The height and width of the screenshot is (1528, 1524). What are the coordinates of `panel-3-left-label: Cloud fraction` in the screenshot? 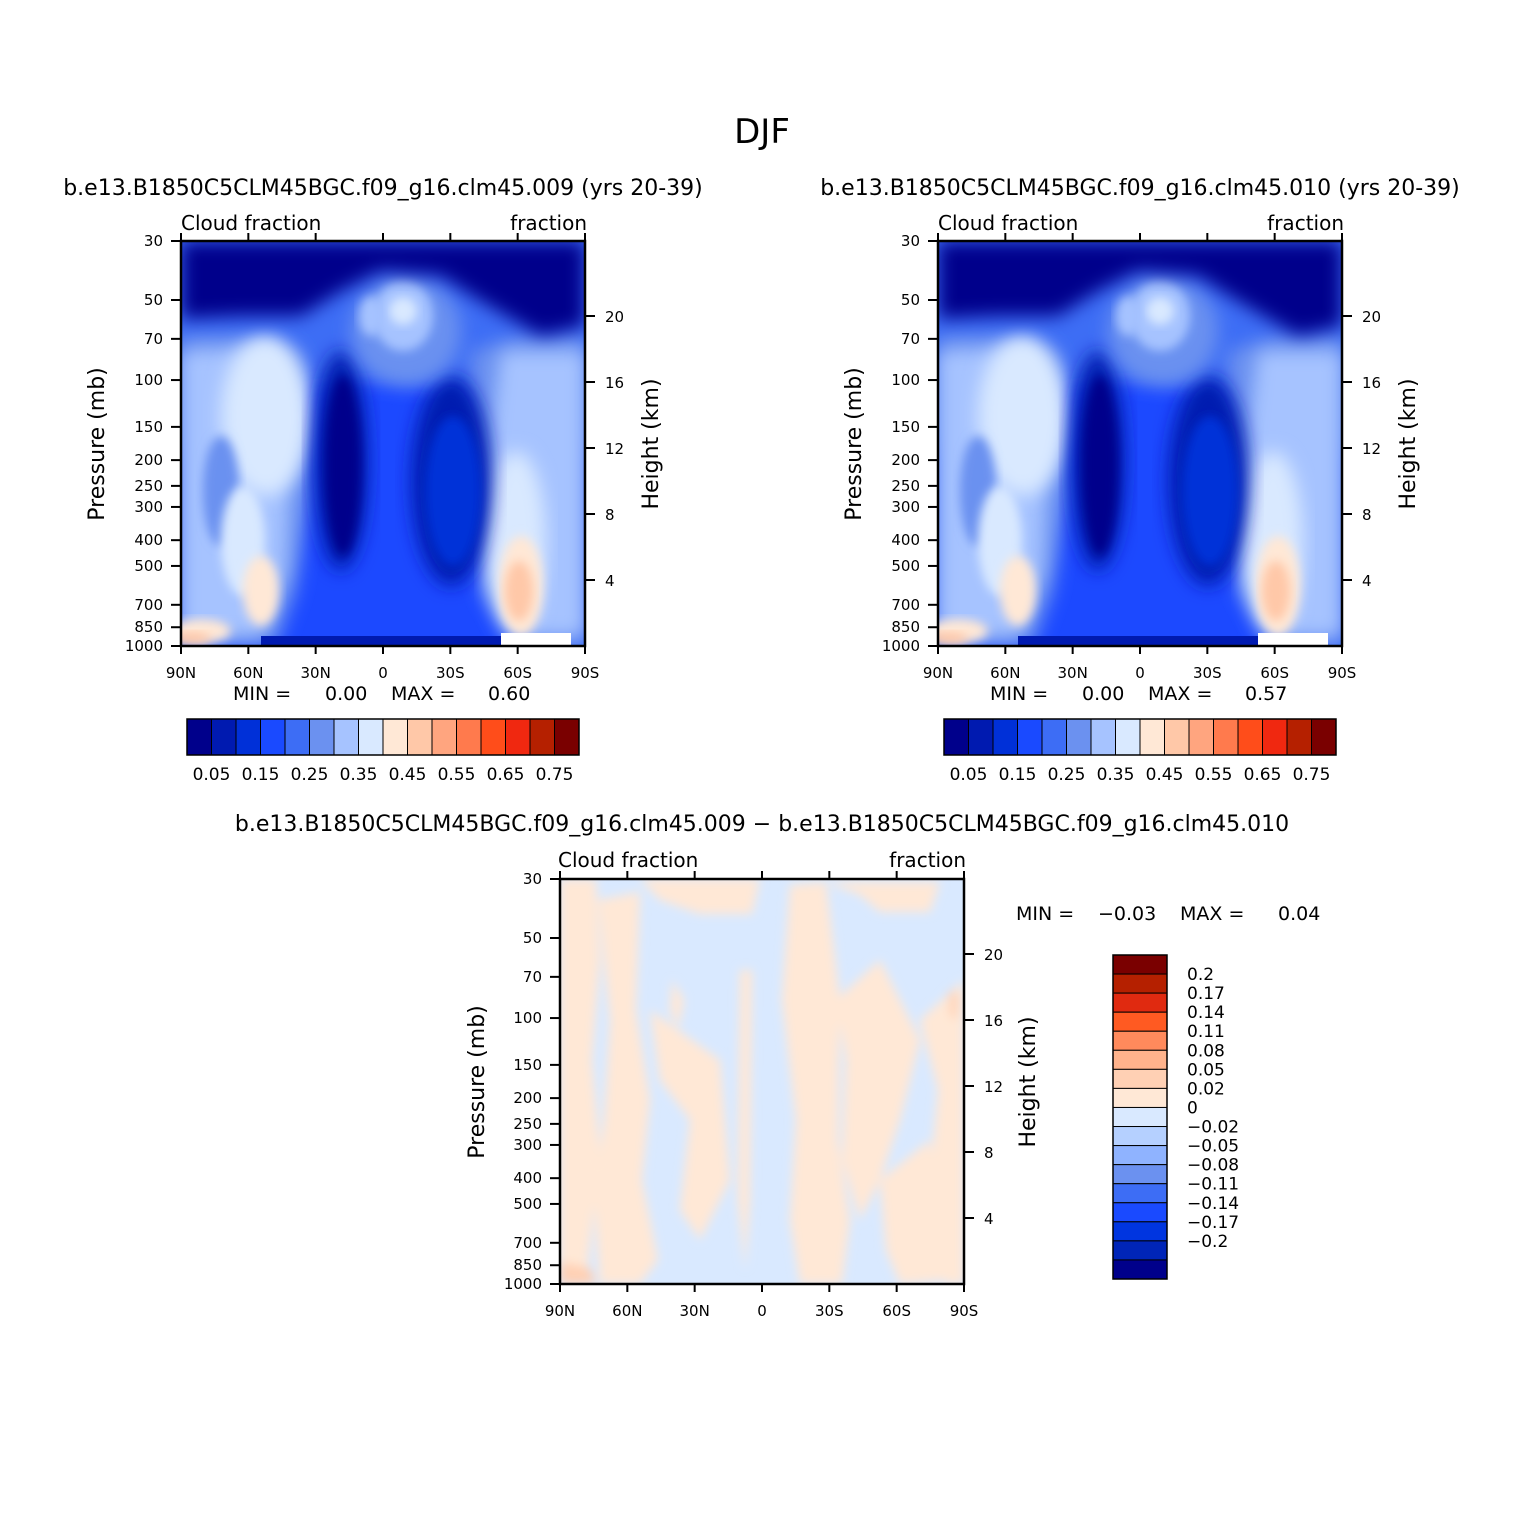 It's located at (628, 860).